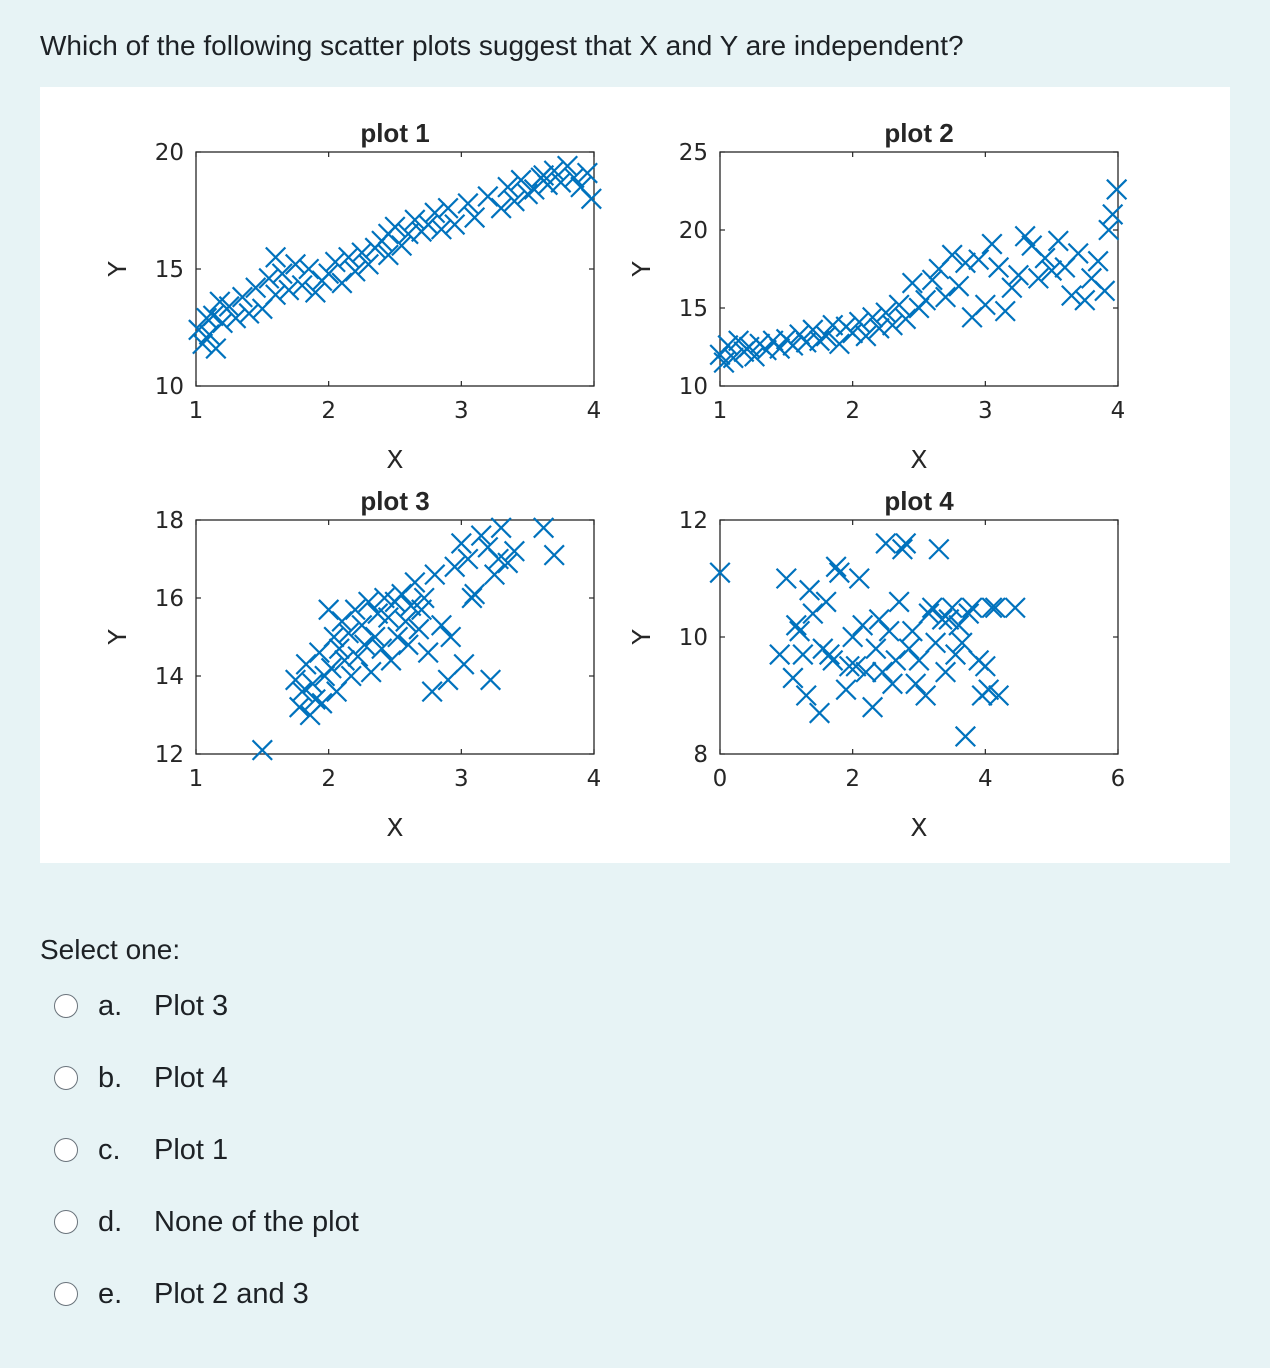  I want to click on y-axis-label: Y, so click(641, 637).